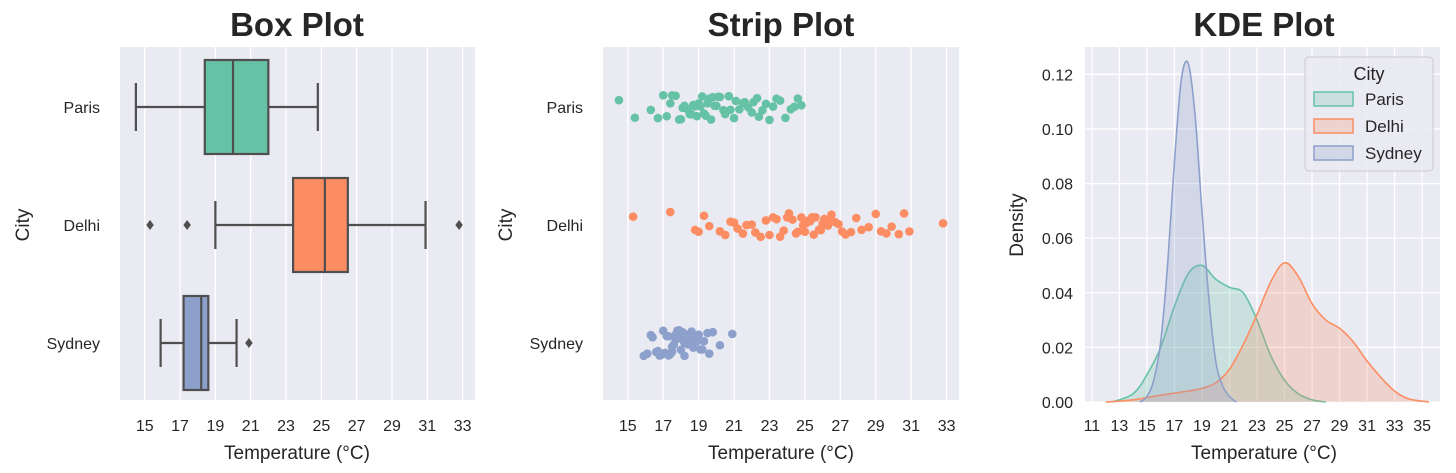  I want to click on kde-area-sydney, so click(1188, 232).